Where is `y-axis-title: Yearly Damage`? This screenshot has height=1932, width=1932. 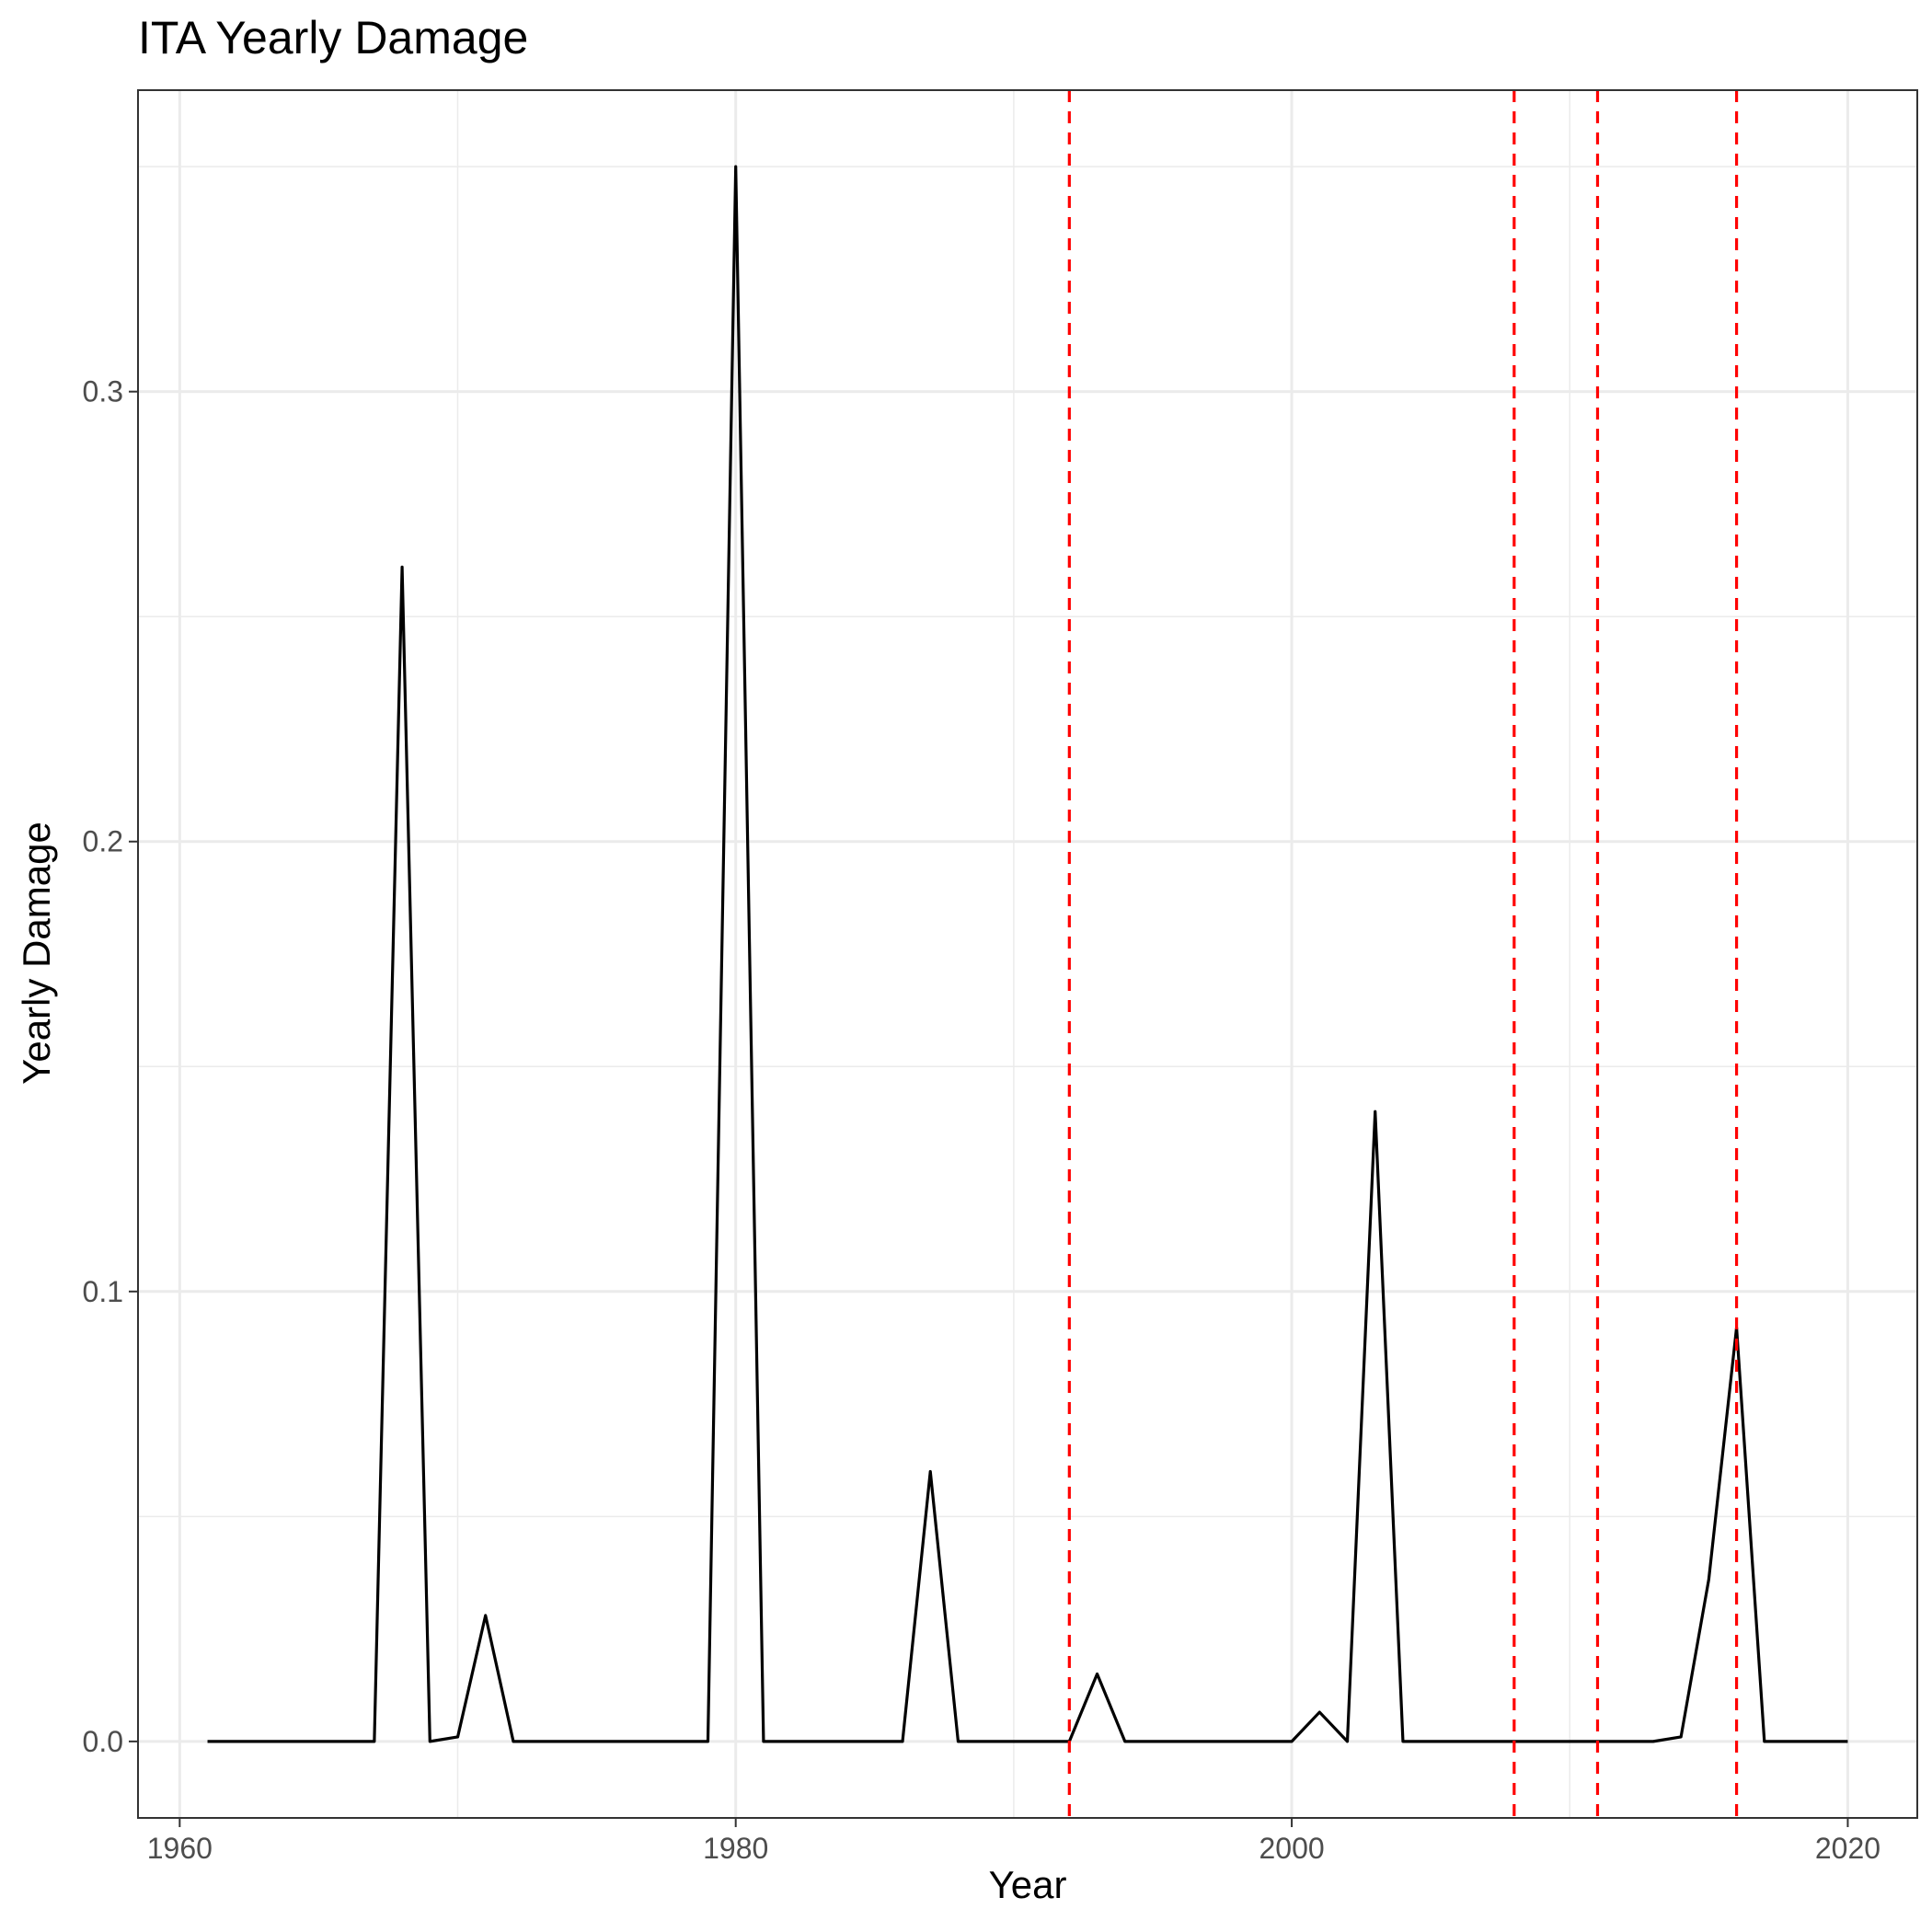
y-axis-title: Yearly Damage is located at coordinates (36, 953).